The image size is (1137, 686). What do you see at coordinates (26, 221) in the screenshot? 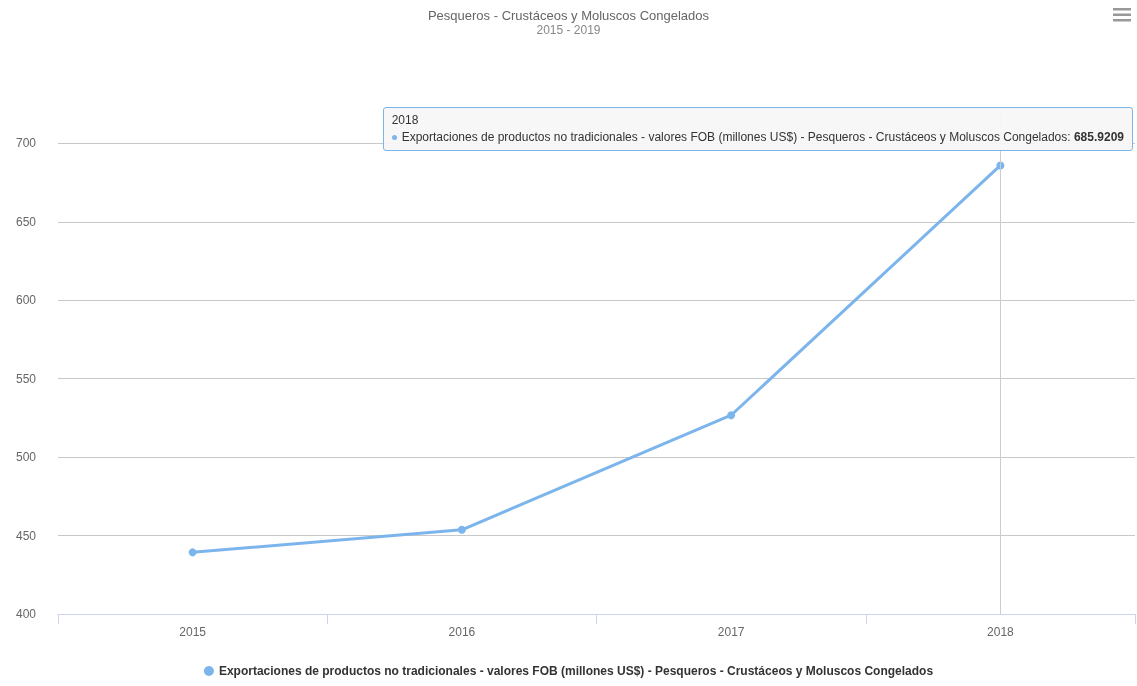
I see `y-tick-label: 650` at bounding box center [26, 221].